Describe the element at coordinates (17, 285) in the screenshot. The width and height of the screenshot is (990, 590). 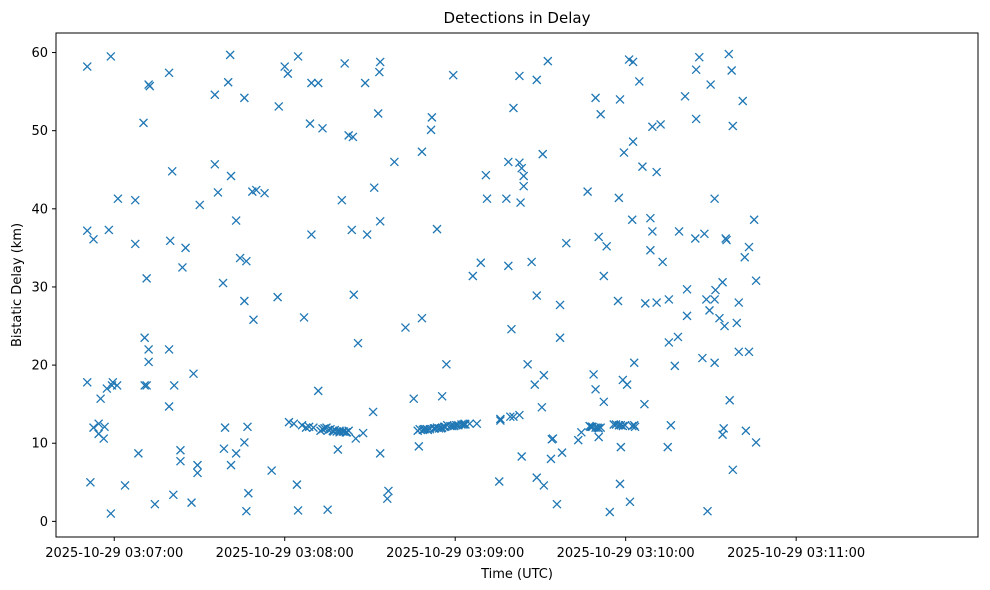
I see `y-axis-label: Bistatic Delay (km)` at that location.